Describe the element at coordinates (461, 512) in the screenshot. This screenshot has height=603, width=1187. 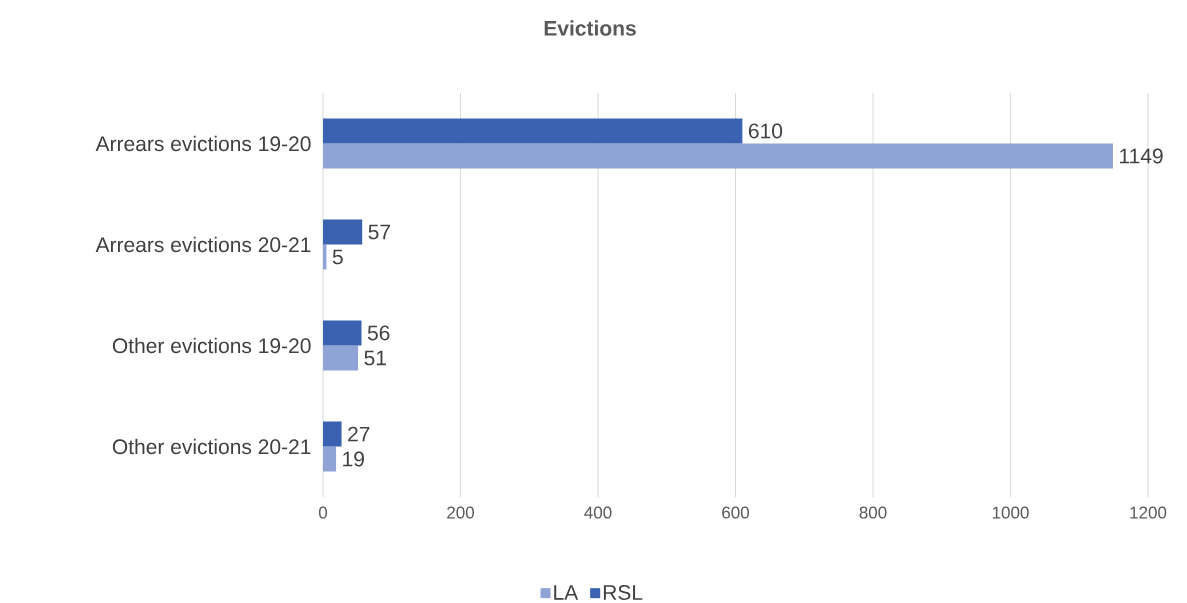
I see `x-tick-label: 200` at that location.